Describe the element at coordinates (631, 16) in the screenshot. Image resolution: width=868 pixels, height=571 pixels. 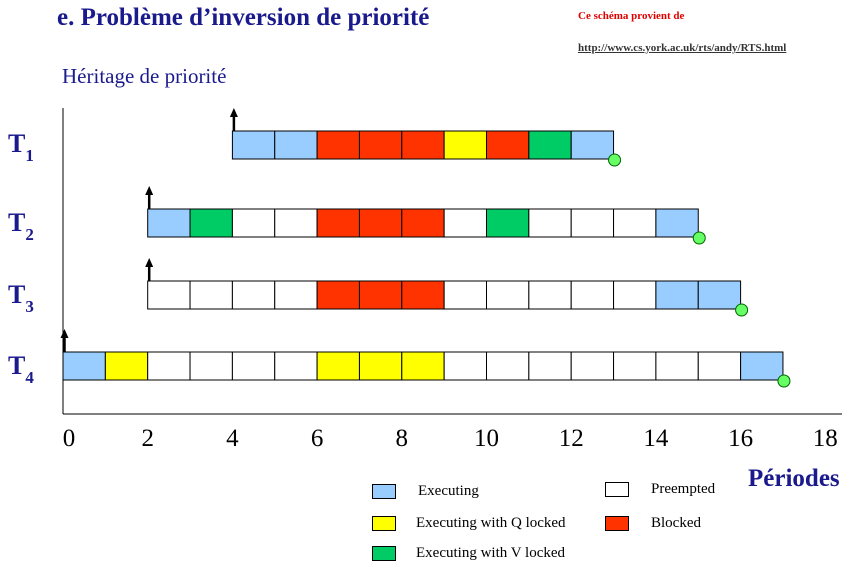
I see `source-label: Ce schéma provient de` at that location.